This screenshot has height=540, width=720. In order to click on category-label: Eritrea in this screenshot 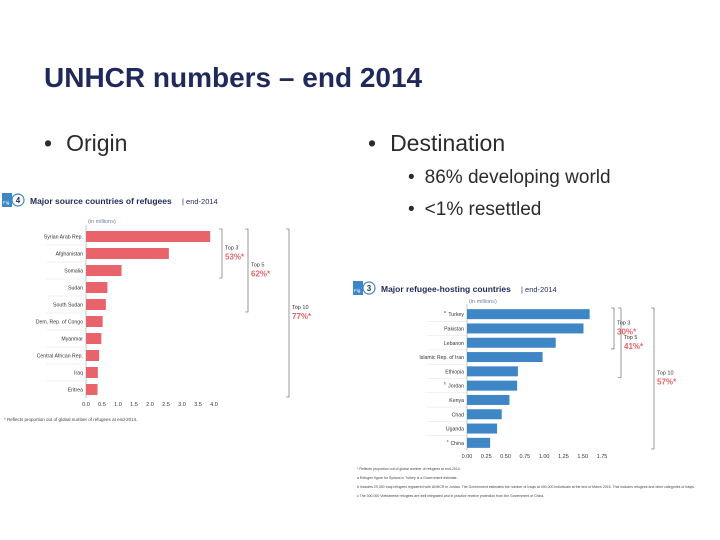, I will do `click(75, 391)`.